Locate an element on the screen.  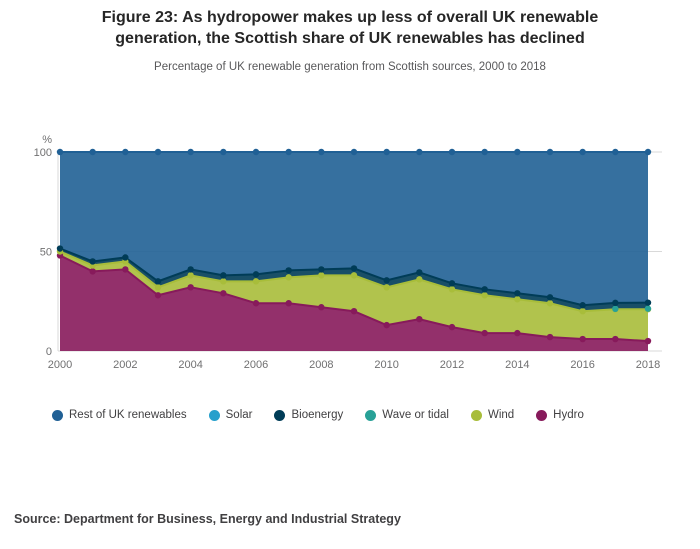
legend-marker-hydro is located at coordinates (542, 415).